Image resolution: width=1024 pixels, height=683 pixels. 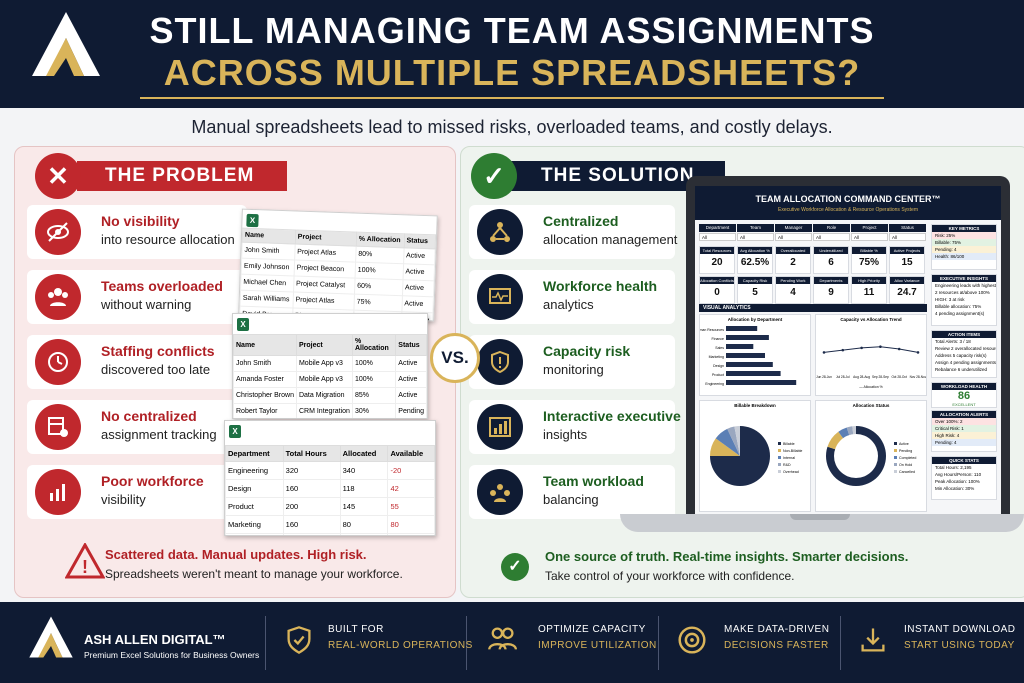 I want to click on table-header-cell: Total Hours, so click(x=311, y=453).